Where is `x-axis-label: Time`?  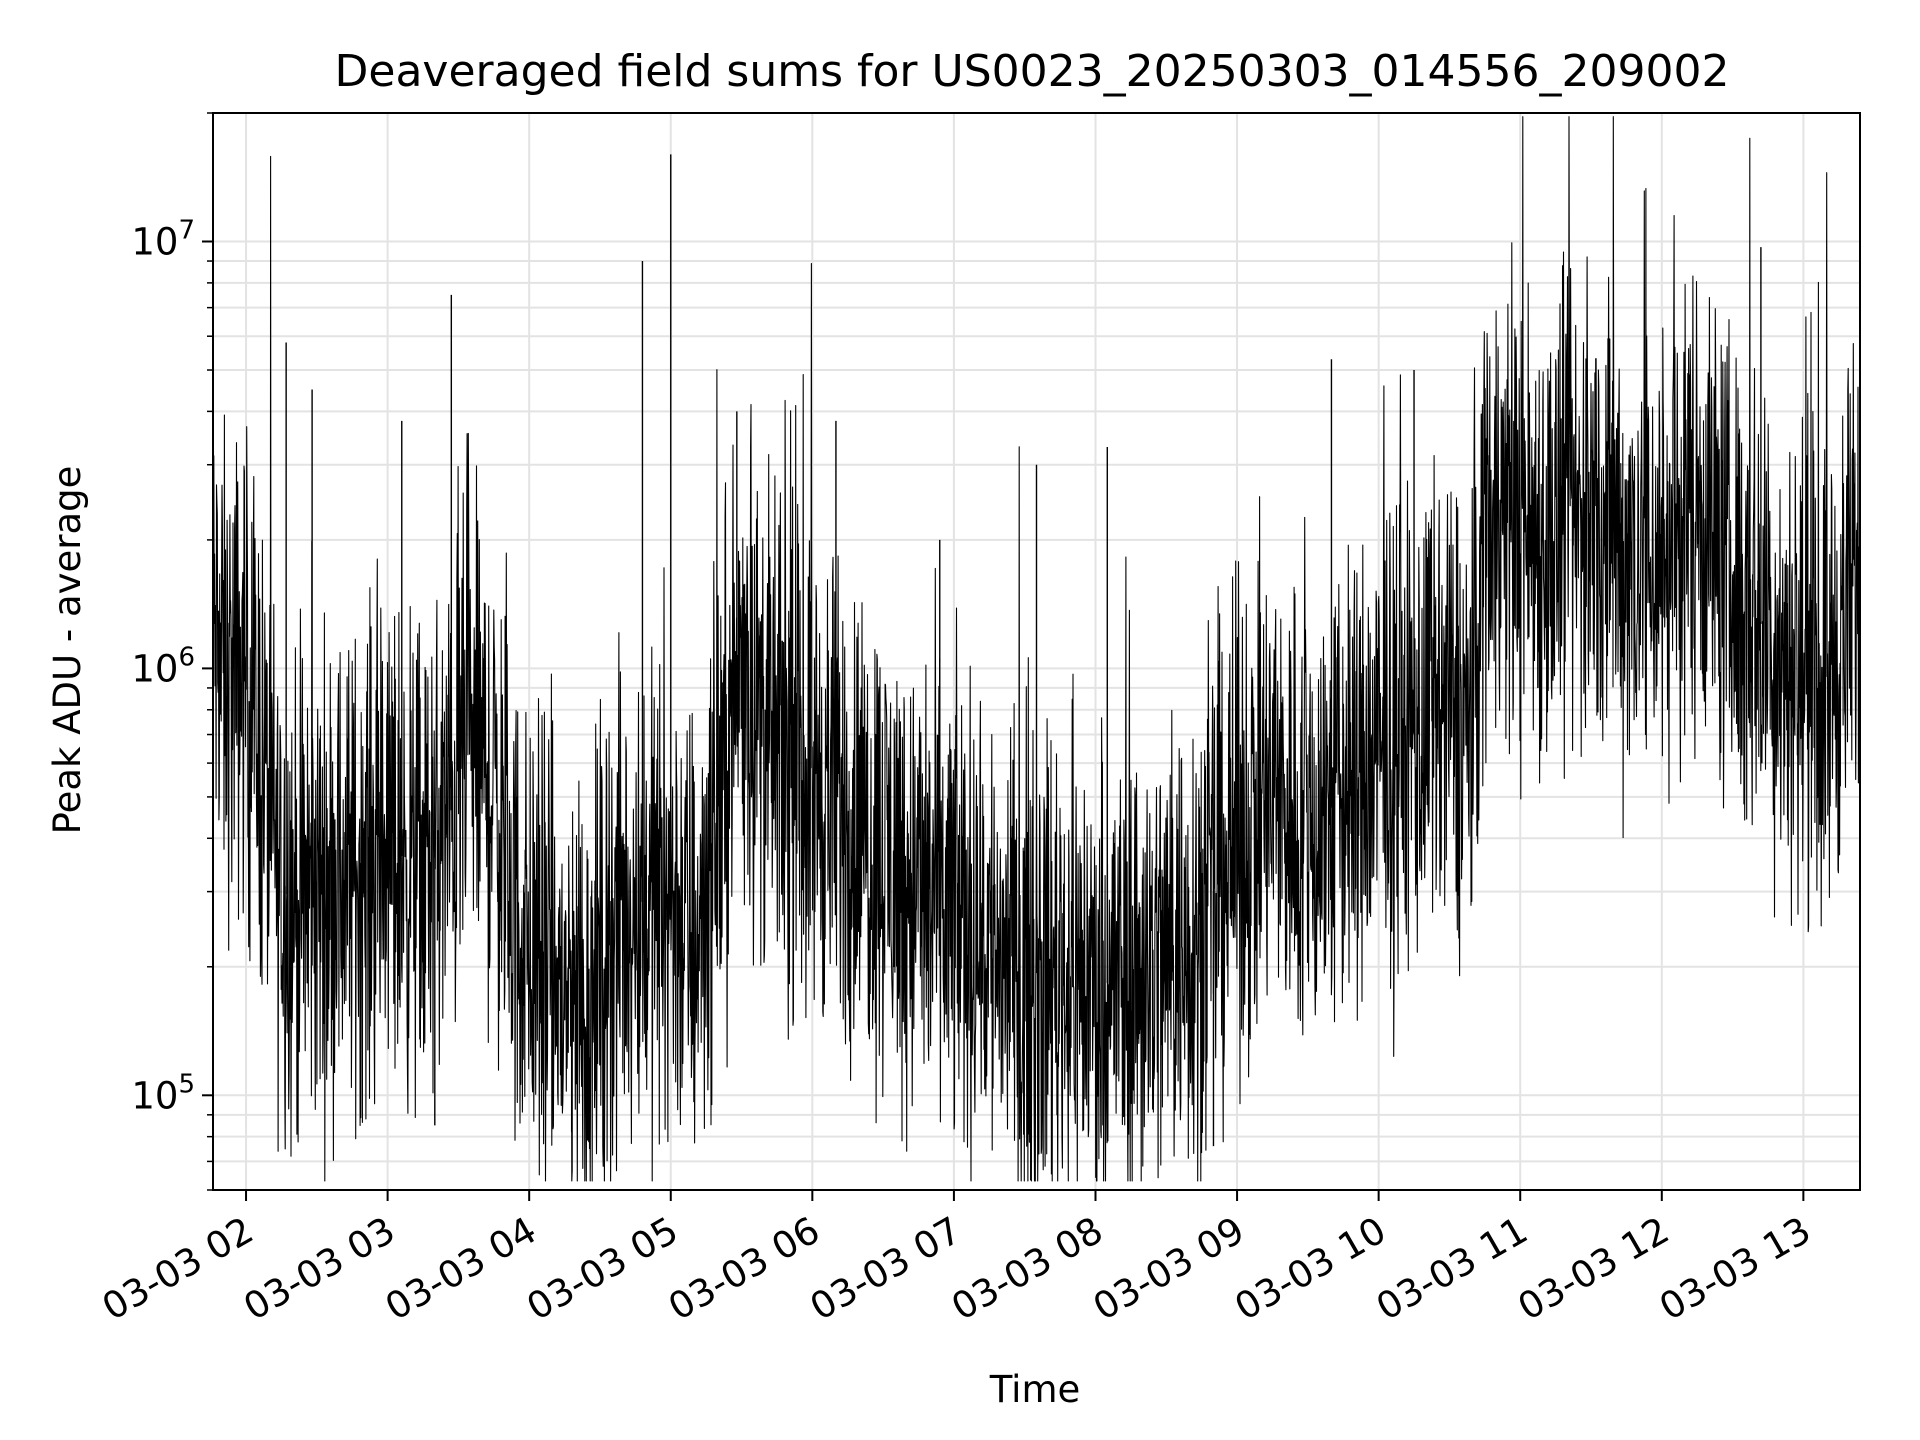 x-axis-label: Time is located at coordinates (1035, 1389).